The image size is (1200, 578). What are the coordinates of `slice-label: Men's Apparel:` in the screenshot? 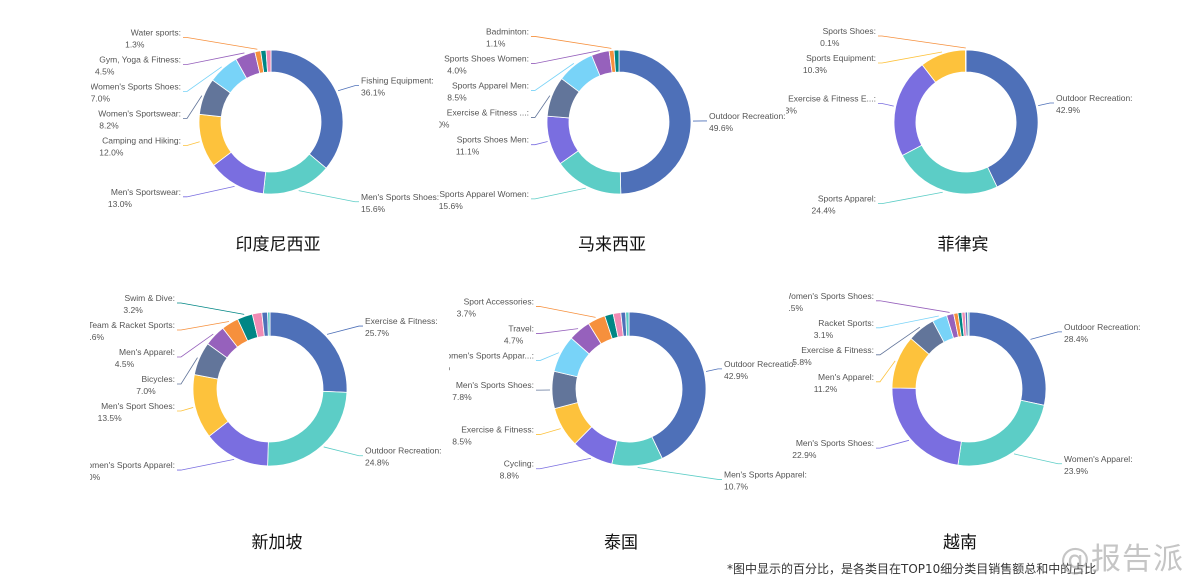 It's located at (846, 377).